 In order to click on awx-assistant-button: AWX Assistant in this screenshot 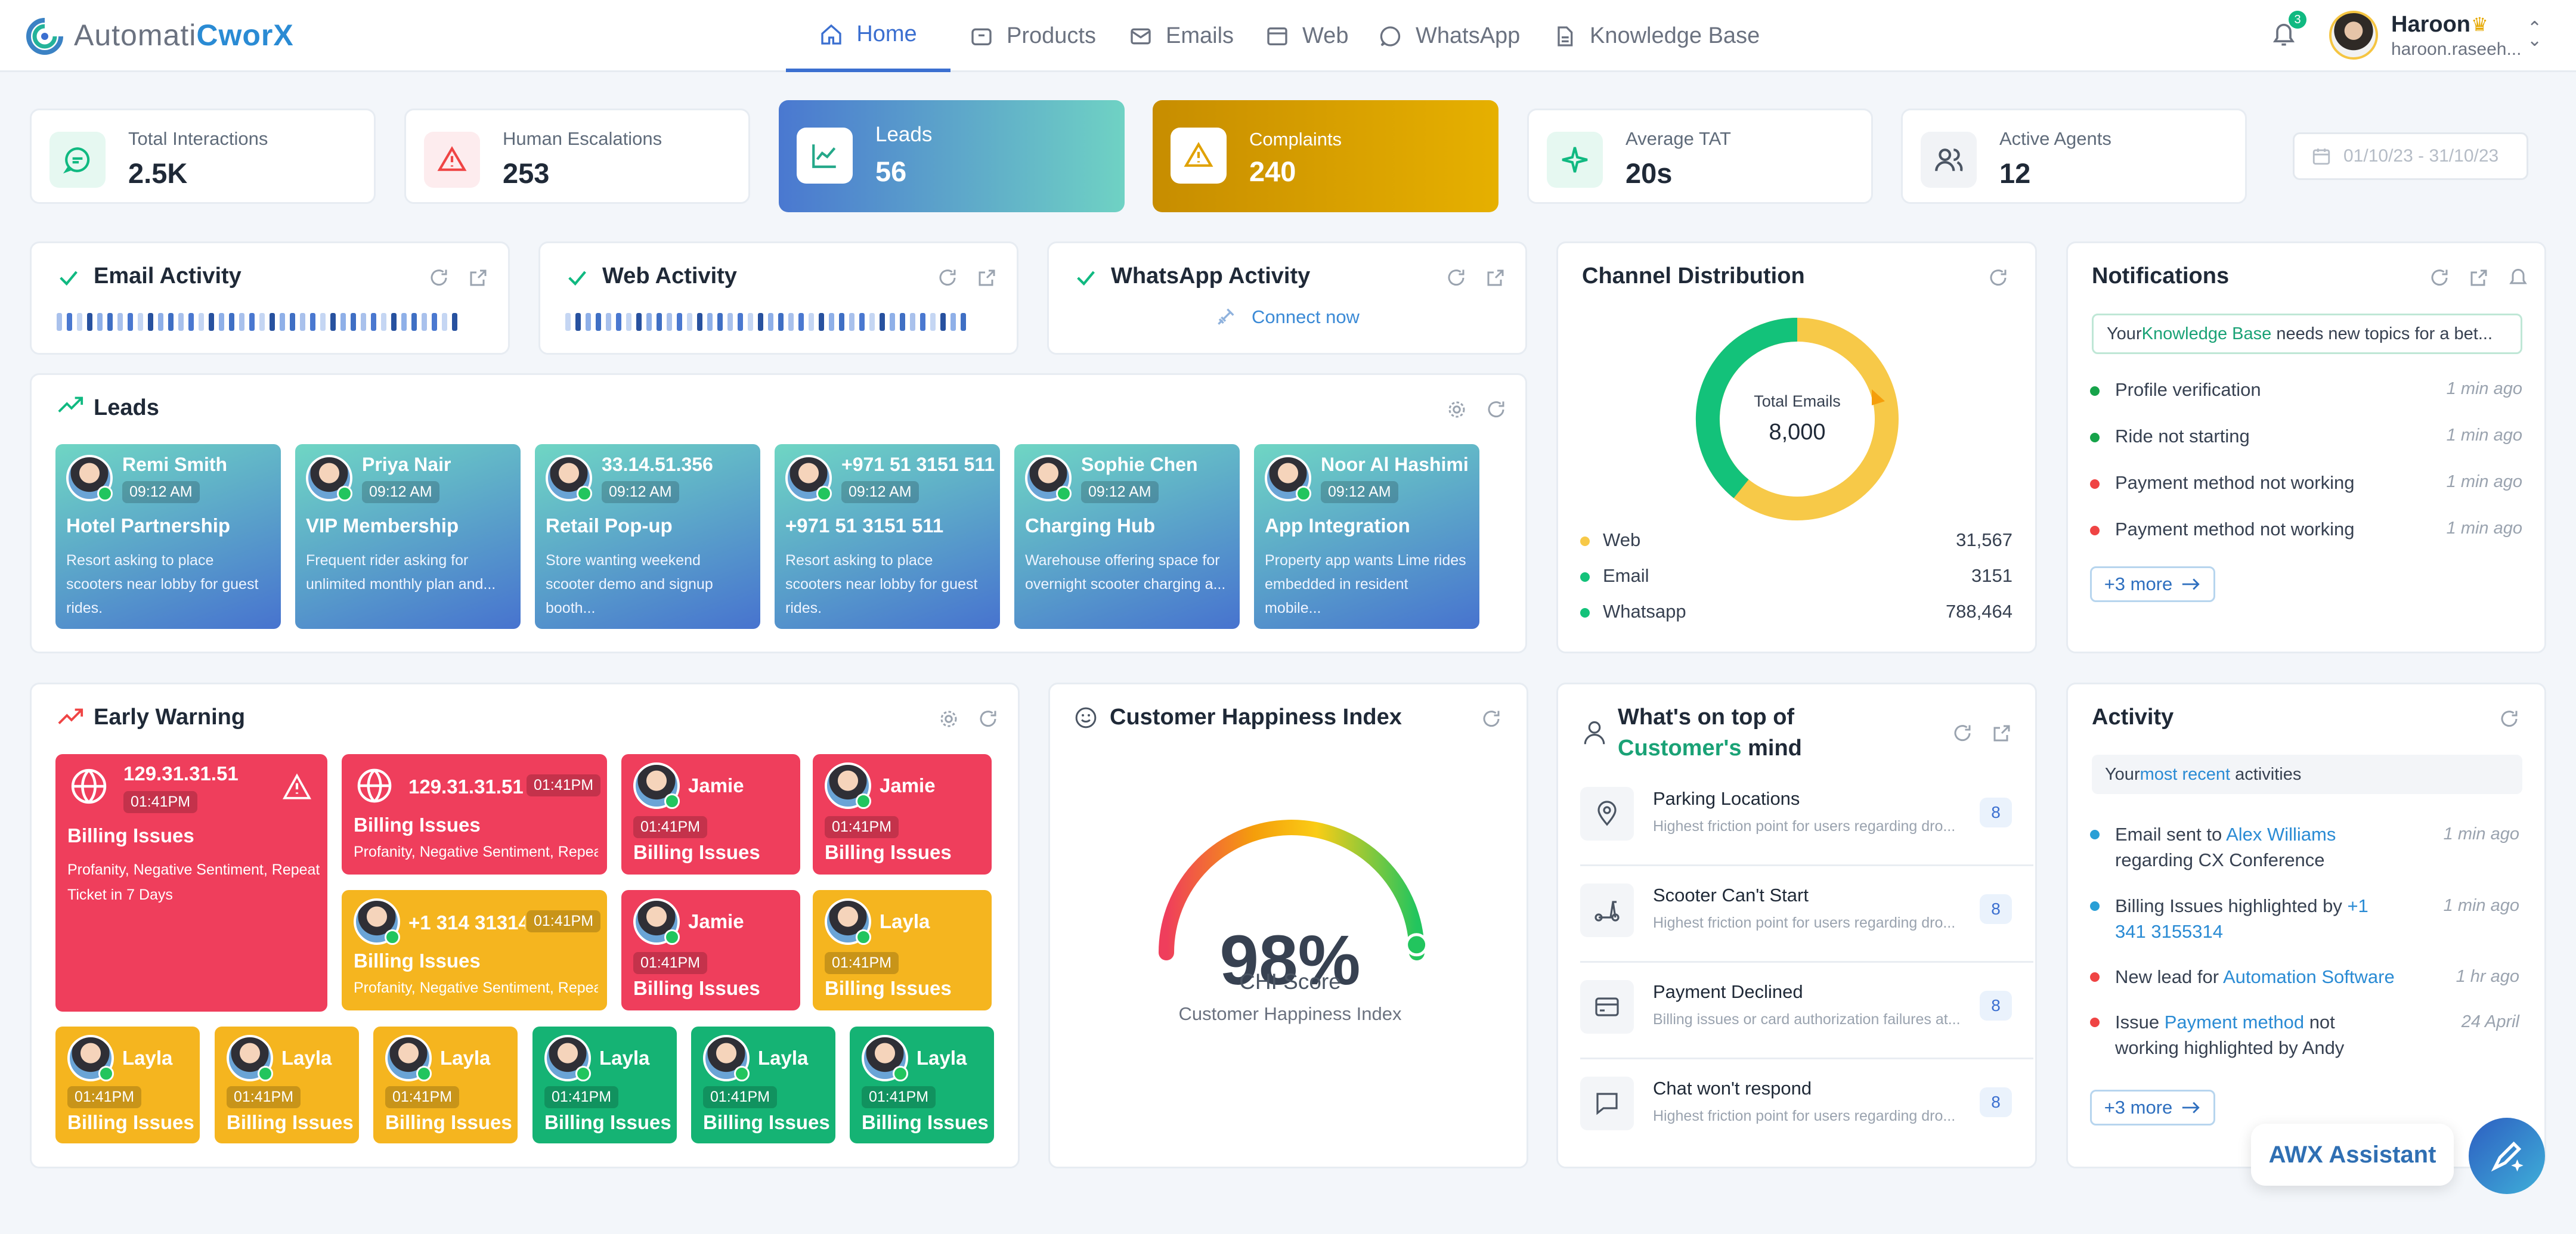, I will do `click(2352, 1155)`.